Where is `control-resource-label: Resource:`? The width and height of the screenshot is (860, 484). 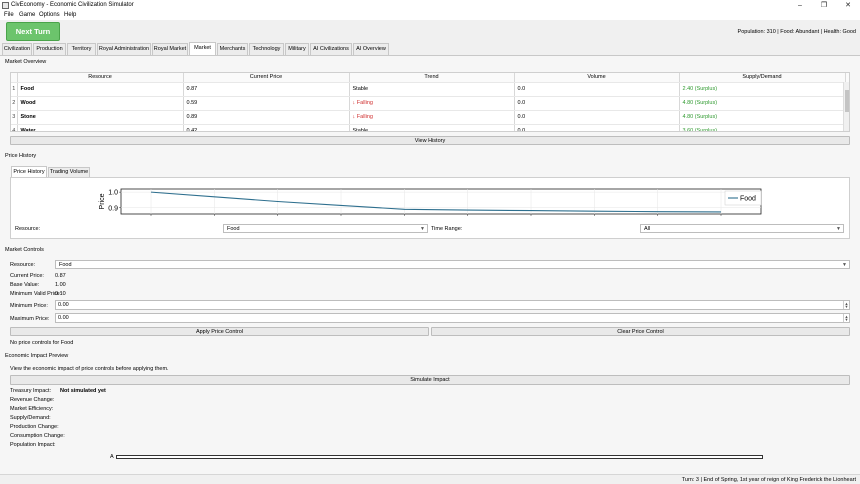 control-resource-label: Resource: is located at coordinates (23, 265).